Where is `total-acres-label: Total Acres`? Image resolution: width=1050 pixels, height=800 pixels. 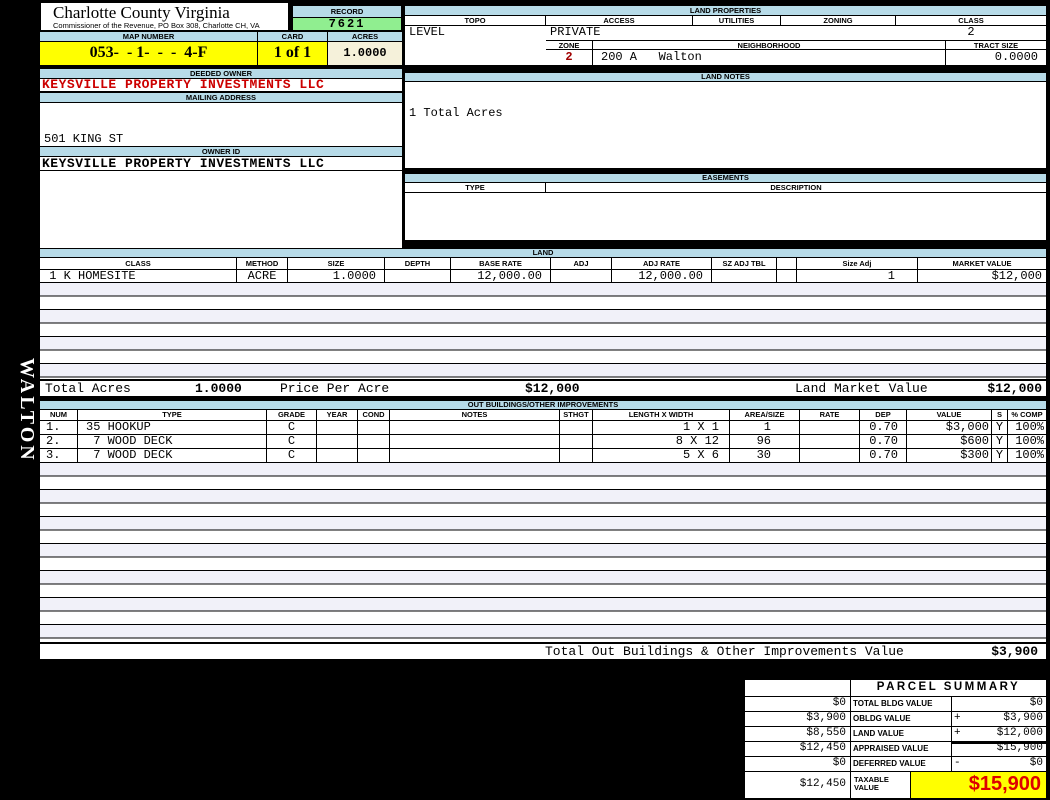 total-acres-label: Total Acres is located at coordinates (88, 388).